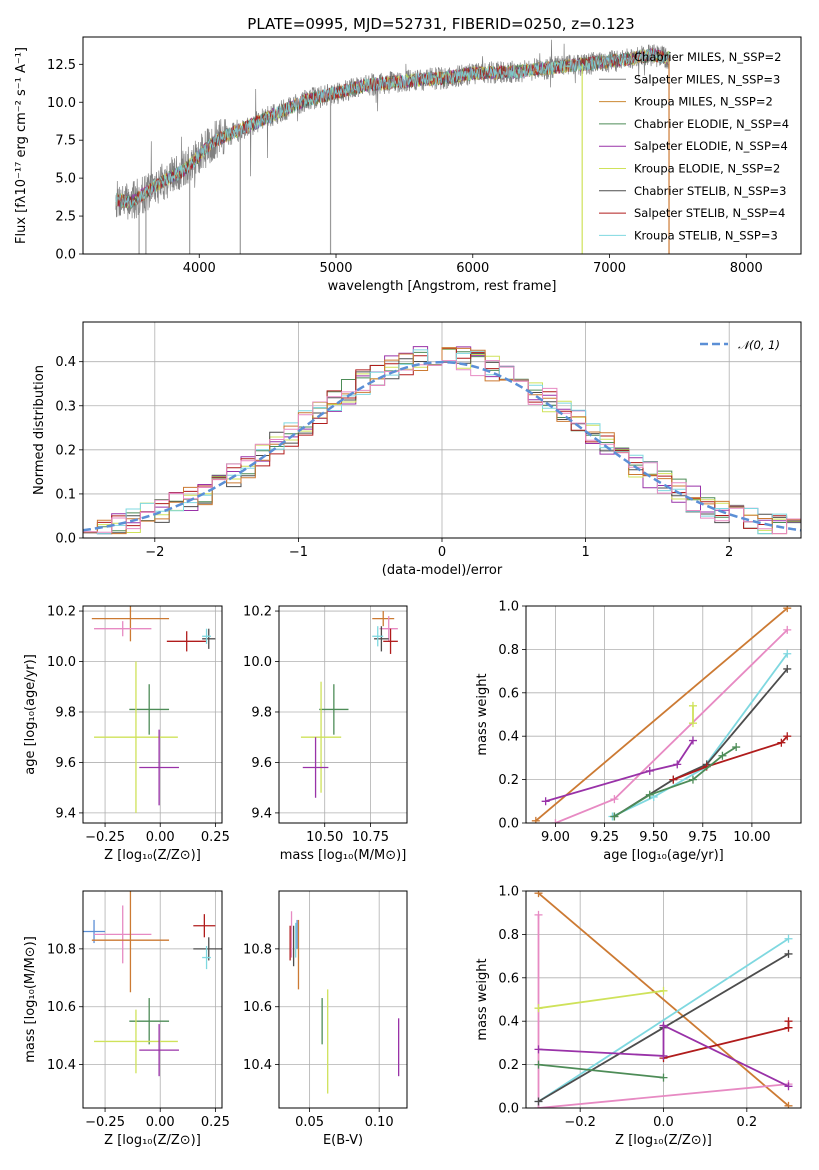 The width and height of the screenshot is (819, 1170). What do you see at coordinates (379, 1122) in the screenshot?
I see `mass-vs-ebv-xtick-label: 0.10` at bounding box center [379, 1122].